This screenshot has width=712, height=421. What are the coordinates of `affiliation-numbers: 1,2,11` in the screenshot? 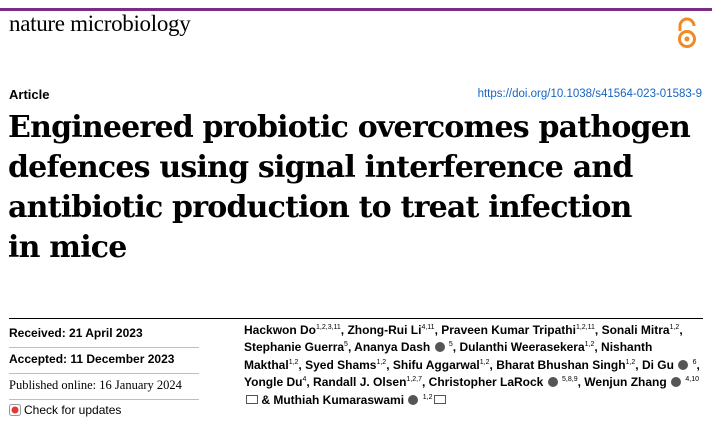 It's located at (585, 327).